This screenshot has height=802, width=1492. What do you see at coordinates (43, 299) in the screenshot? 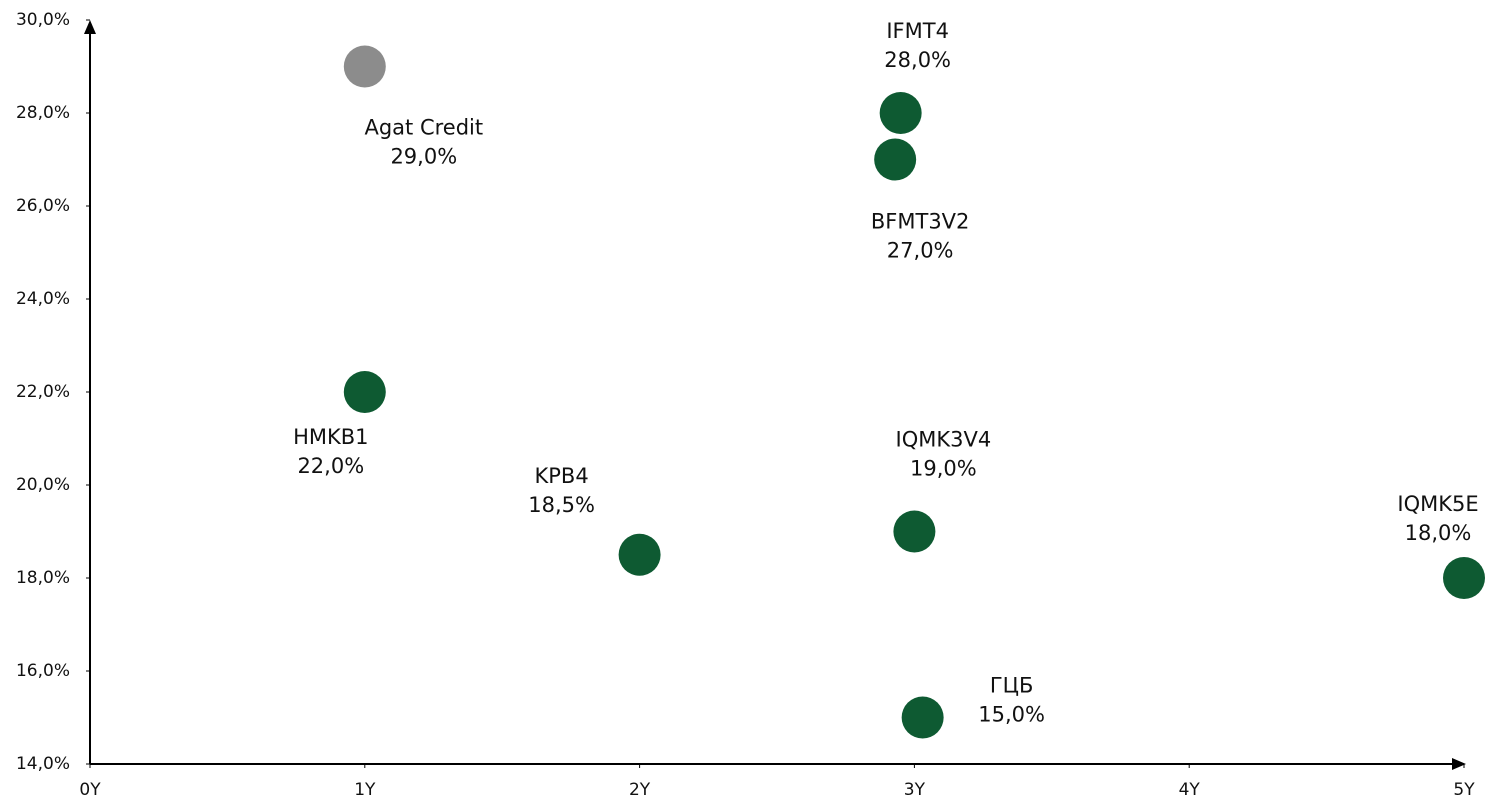
I see `y-tick-label: 24,0%` at bounding box center [43, 299].